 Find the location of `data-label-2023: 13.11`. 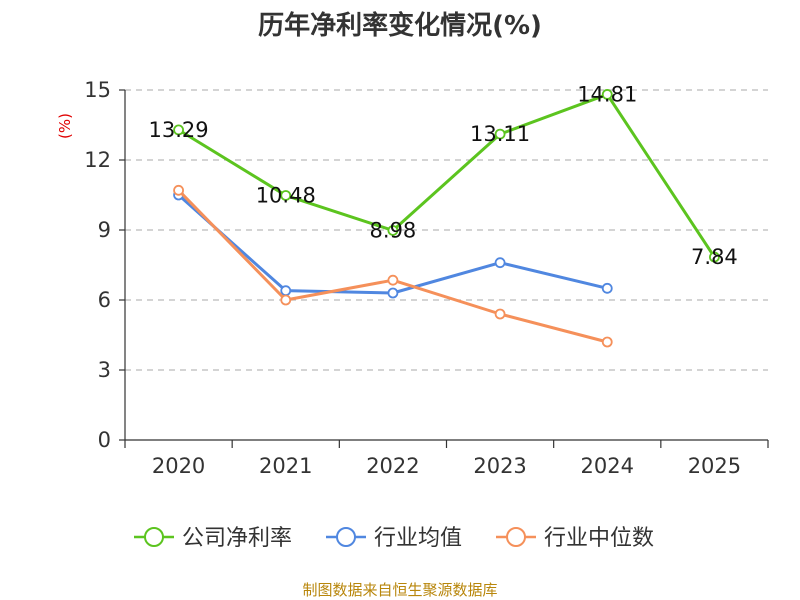

data-label-2023: 13.11 is located at coordinates (500, 134).